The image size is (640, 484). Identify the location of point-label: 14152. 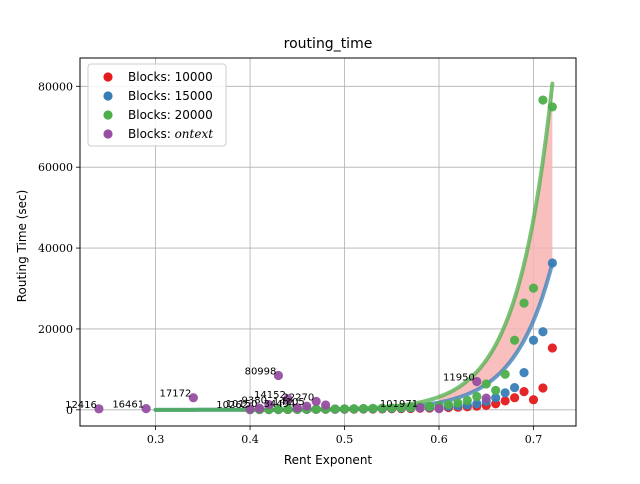
(270, 395).